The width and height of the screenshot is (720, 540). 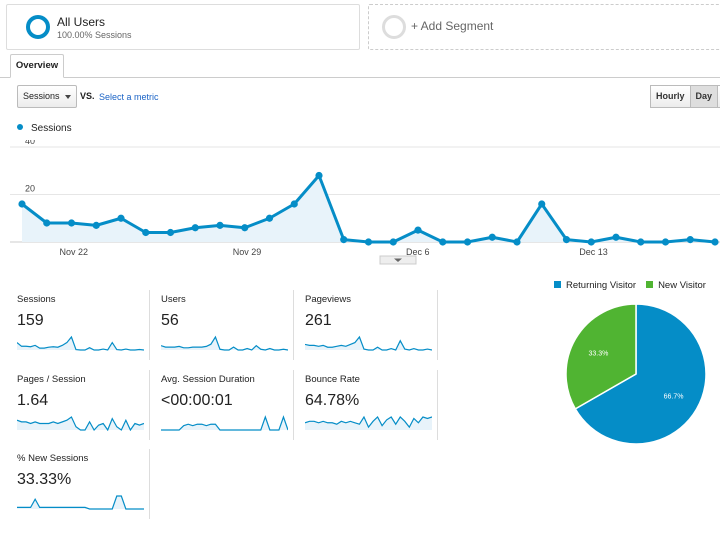 What do you see at coordinates (682, 285) in the screenshot?
I see `new-label: New Visitor` at bounding box center [682, 285].